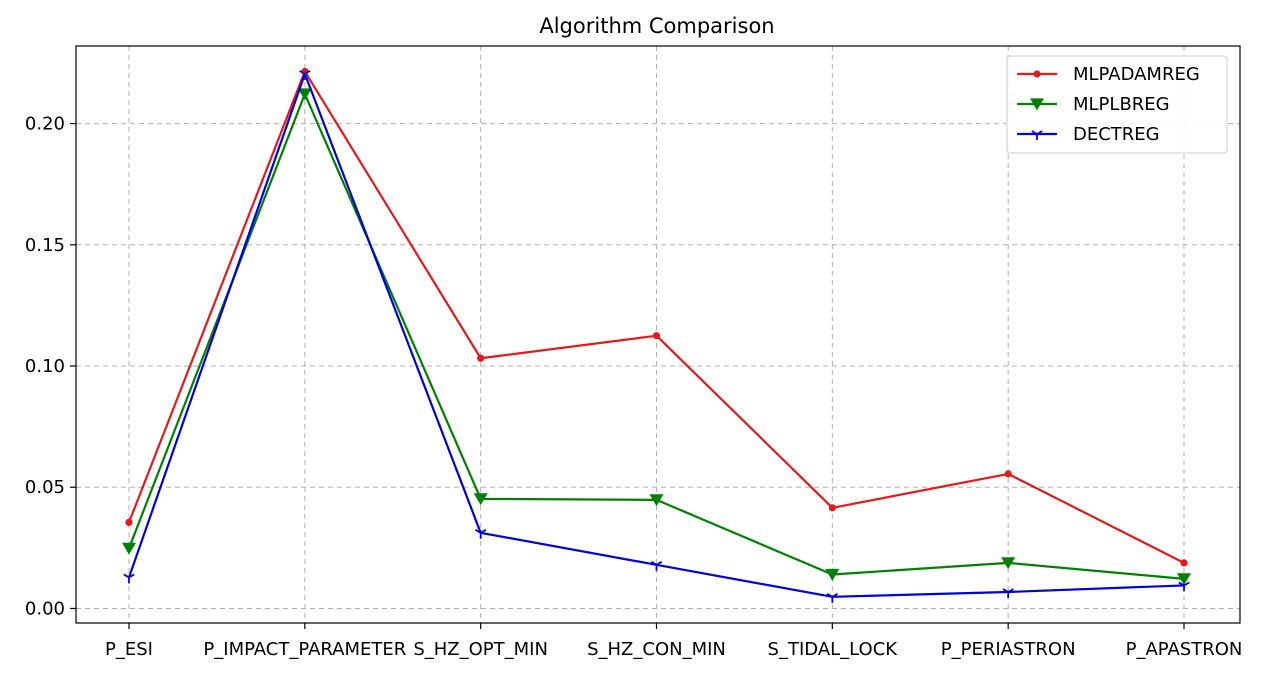 The image size is (1268, 674). I want to click on x-tick-label: P_IMPACT_PARAMETER, so click(304, 649).